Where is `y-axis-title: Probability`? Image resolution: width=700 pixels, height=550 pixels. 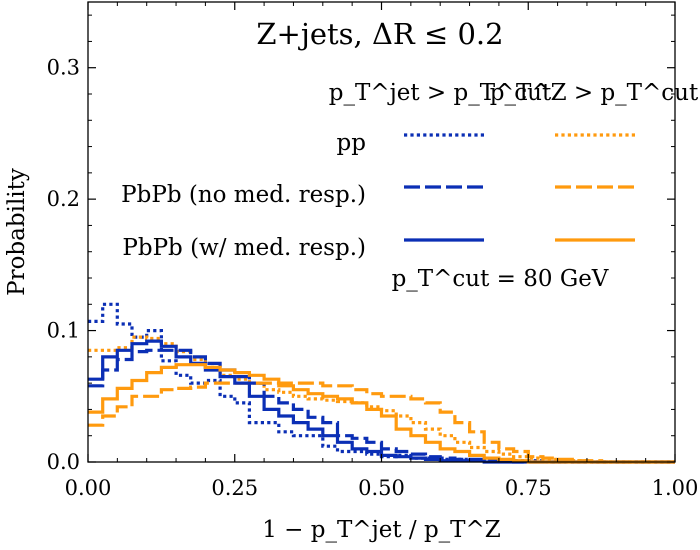
y-axis-title: Probability is located at coordinates (17, 232).